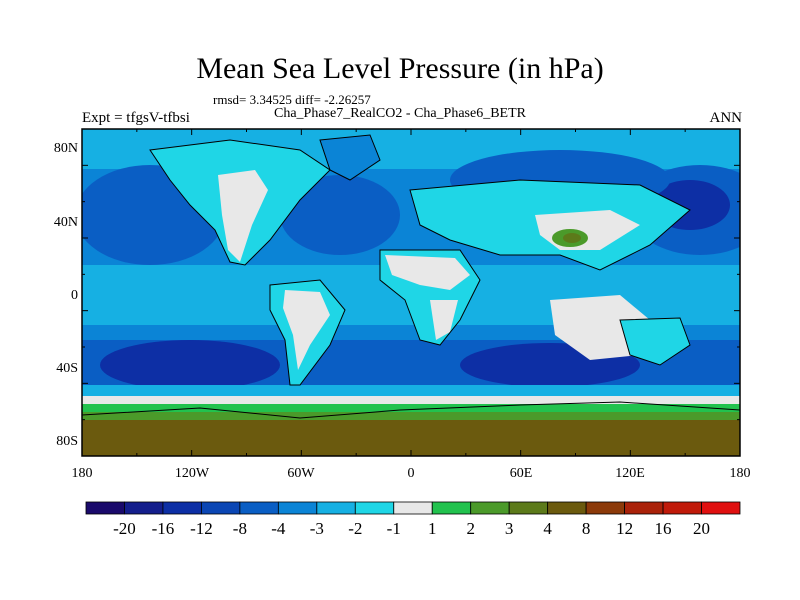 Image resolution: width=800 pixels, height=600 pixels. What do you see at coordinates (427, 272) in the screenshot?
I see `africa-core` at bounding box center [427, 272].